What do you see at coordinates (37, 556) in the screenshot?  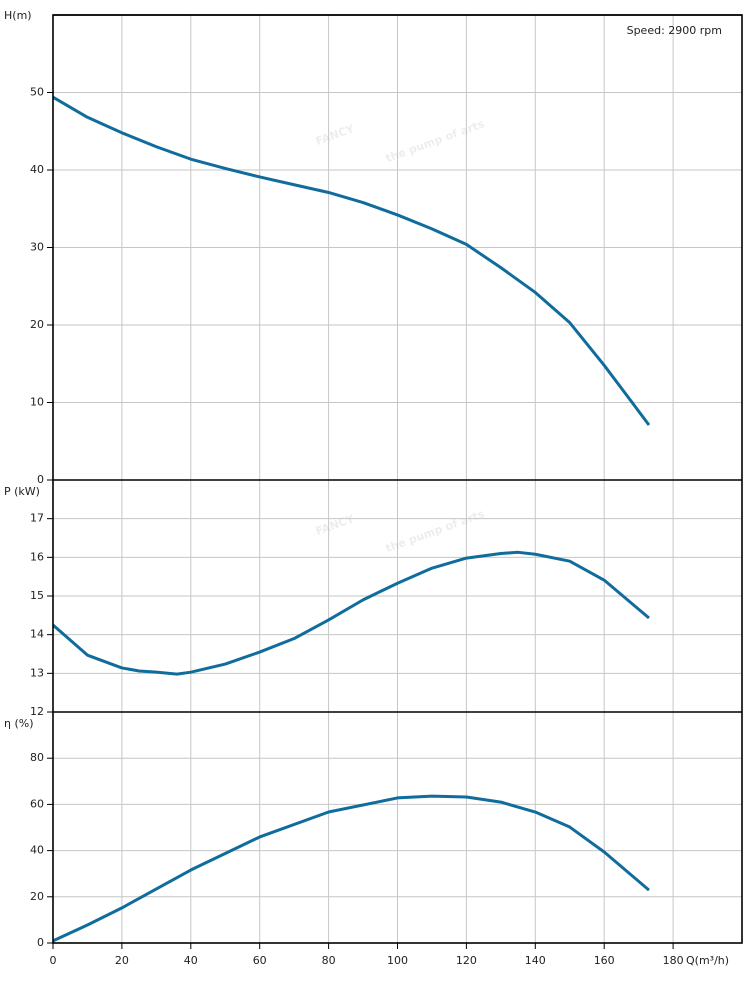 I see `y-tick-label: 16` at bounding box center [37, 556].